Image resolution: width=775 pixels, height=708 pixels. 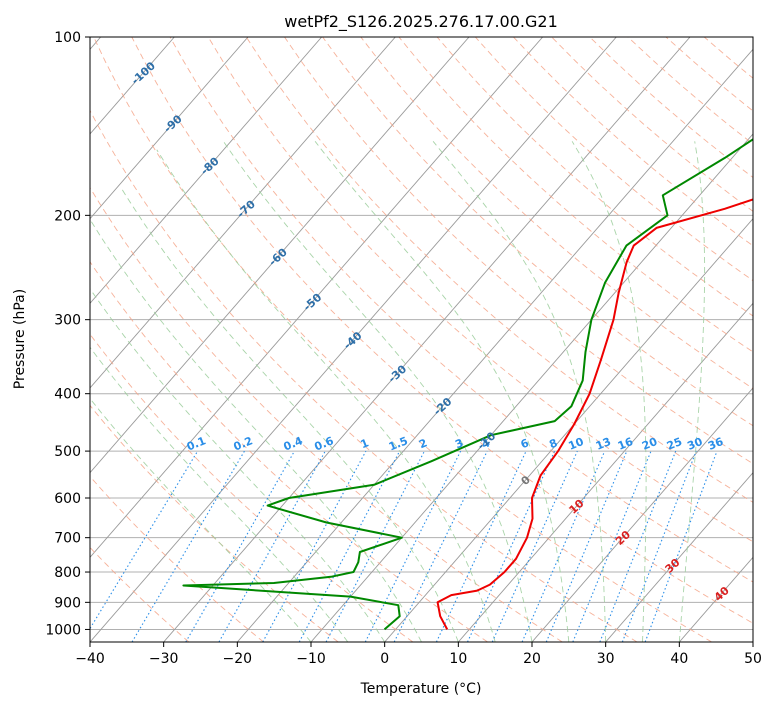 What do you see at coordinates (67, 321) in the screenshot?
I see `y-tick-label: 300` at bounding box center [67, 321].